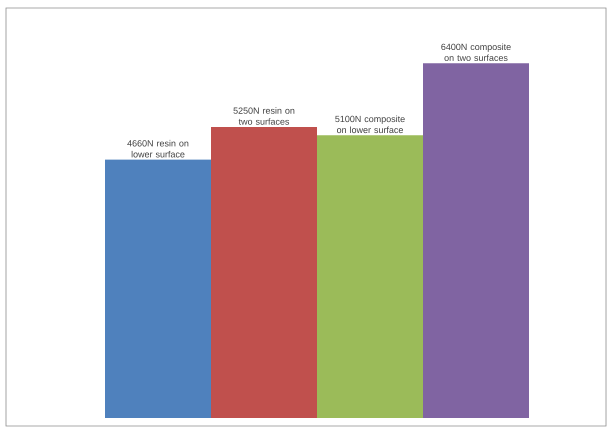 This screenshot has width=612, height=432. Describe the element at coordinates (476, 52) in the screenshot. I see `data-label: 6400N composite on two surfaces` at that location.